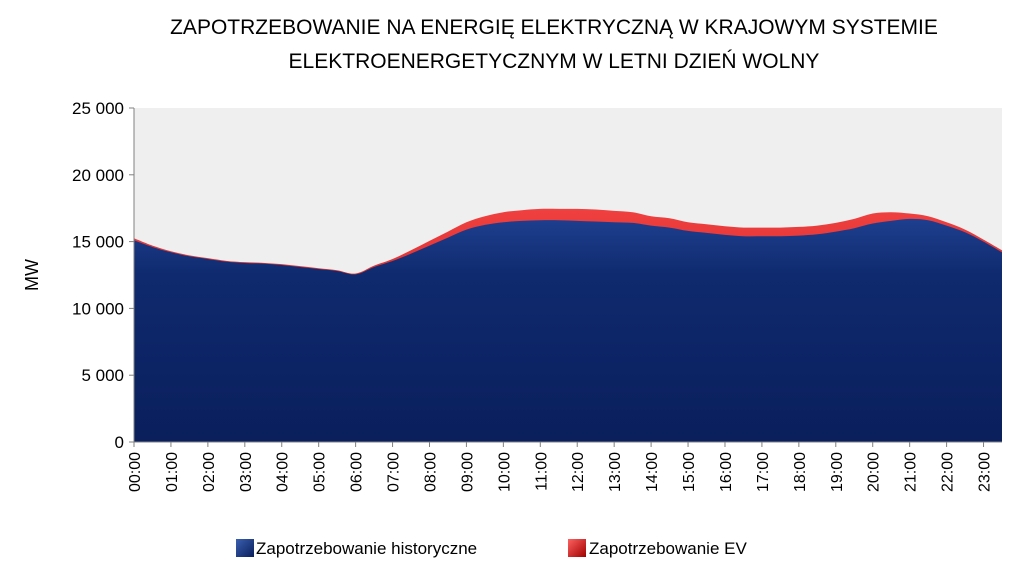 This screenshot has width=1023, height=577. Describe the element at coordinates (246, 472) in the screenshot. I see `x-tick-label: 03:00` at that location.